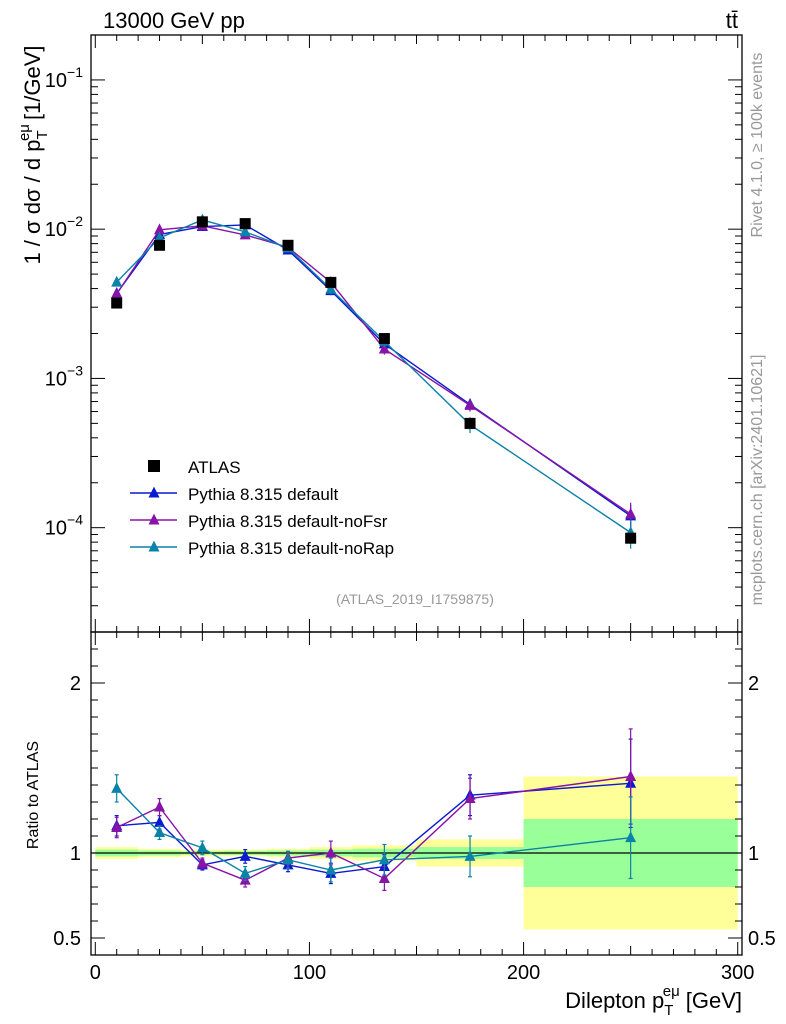 This screenshot has height=1024, width=786. What do you see at coordinates (154, 466) in the screenshot?
I see `legend-marker-data` at bounding box center [154, 466].